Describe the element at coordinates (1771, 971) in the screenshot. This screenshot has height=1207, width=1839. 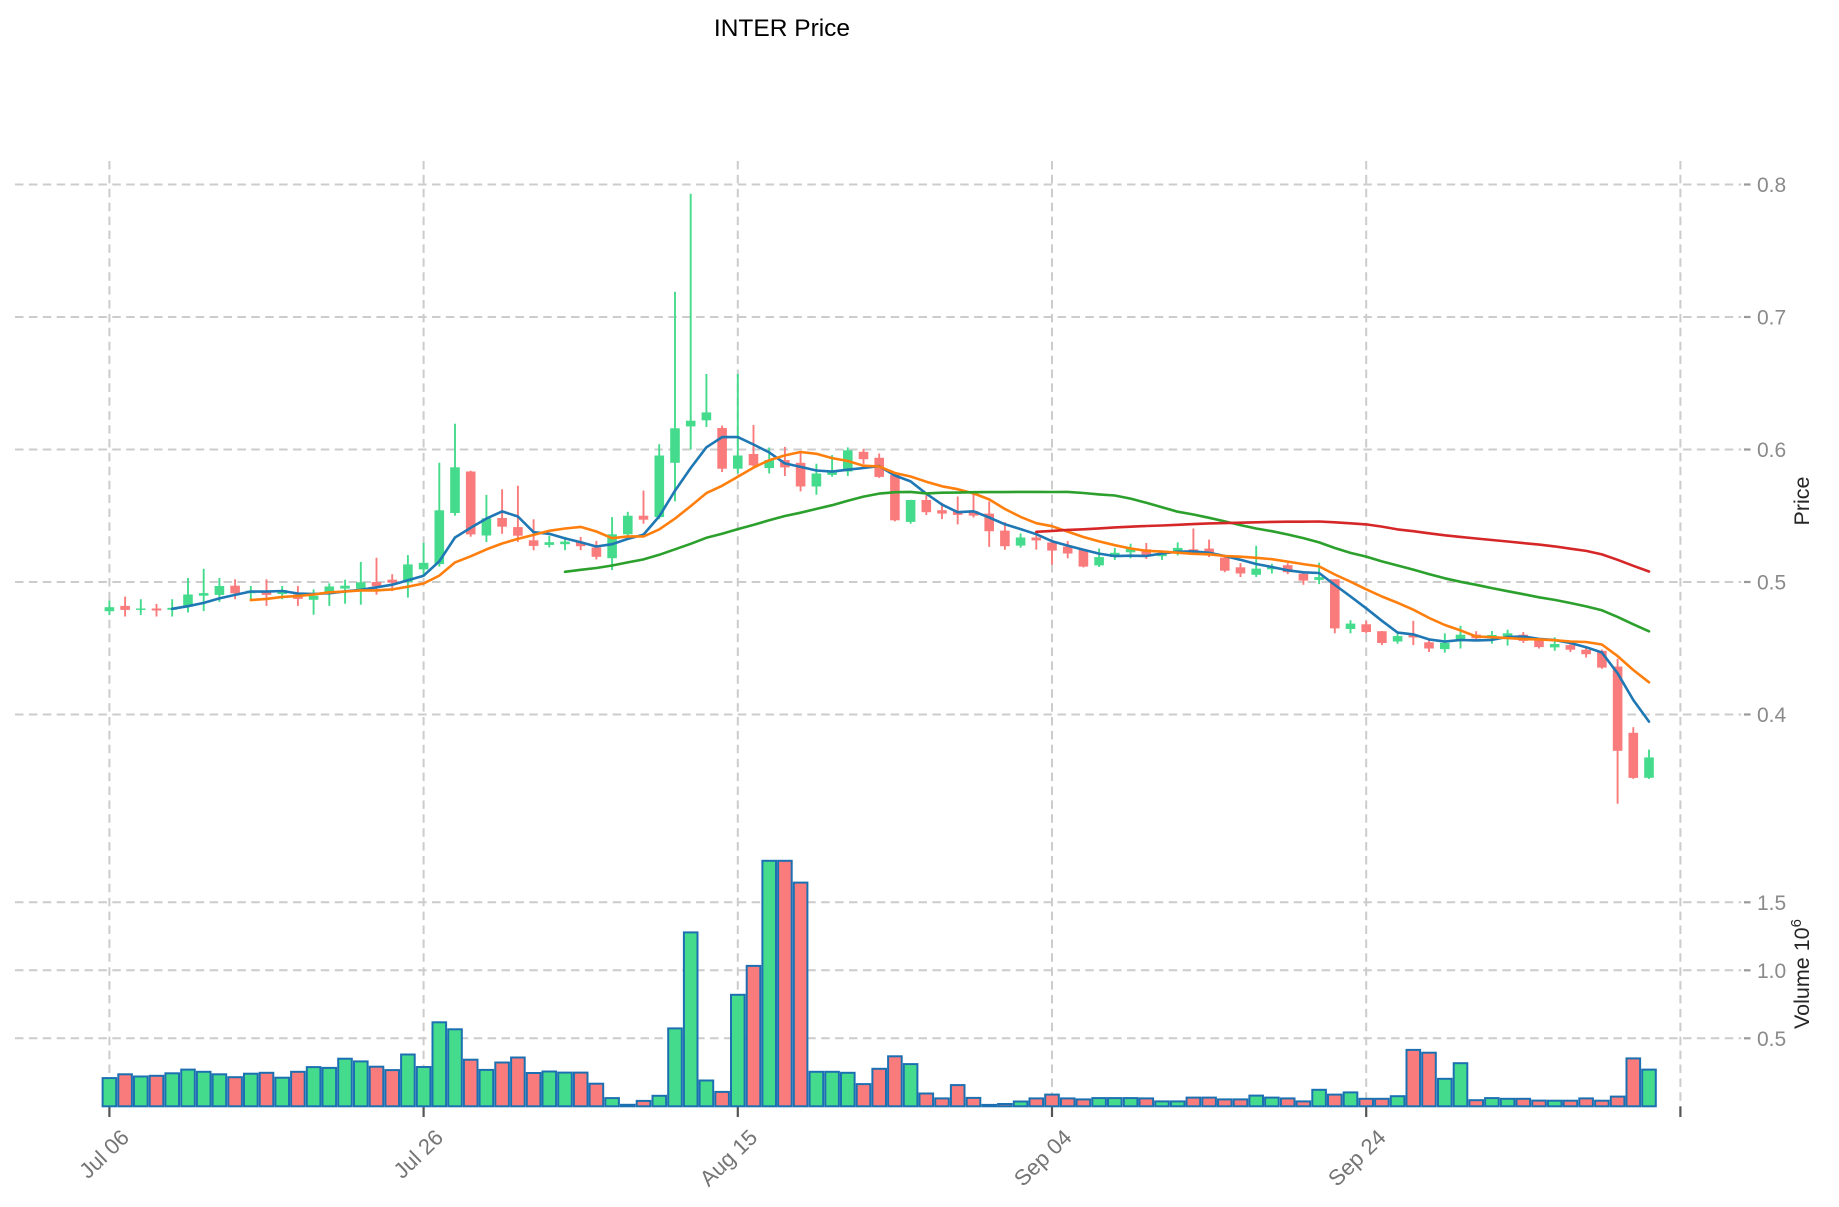
I see `svg-text: 1.0` at that location.